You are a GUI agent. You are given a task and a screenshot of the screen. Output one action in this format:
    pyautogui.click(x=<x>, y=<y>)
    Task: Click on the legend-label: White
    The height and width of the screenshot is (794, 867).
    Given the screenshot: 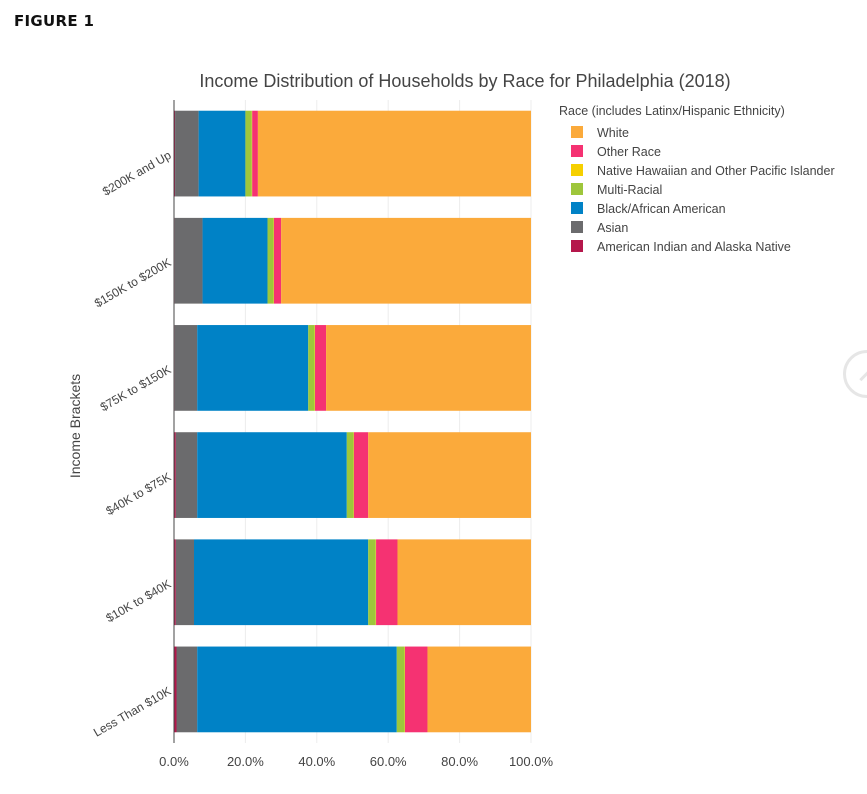 What is the action you would take?
    pyautogui.click(x=613, y=133)
    